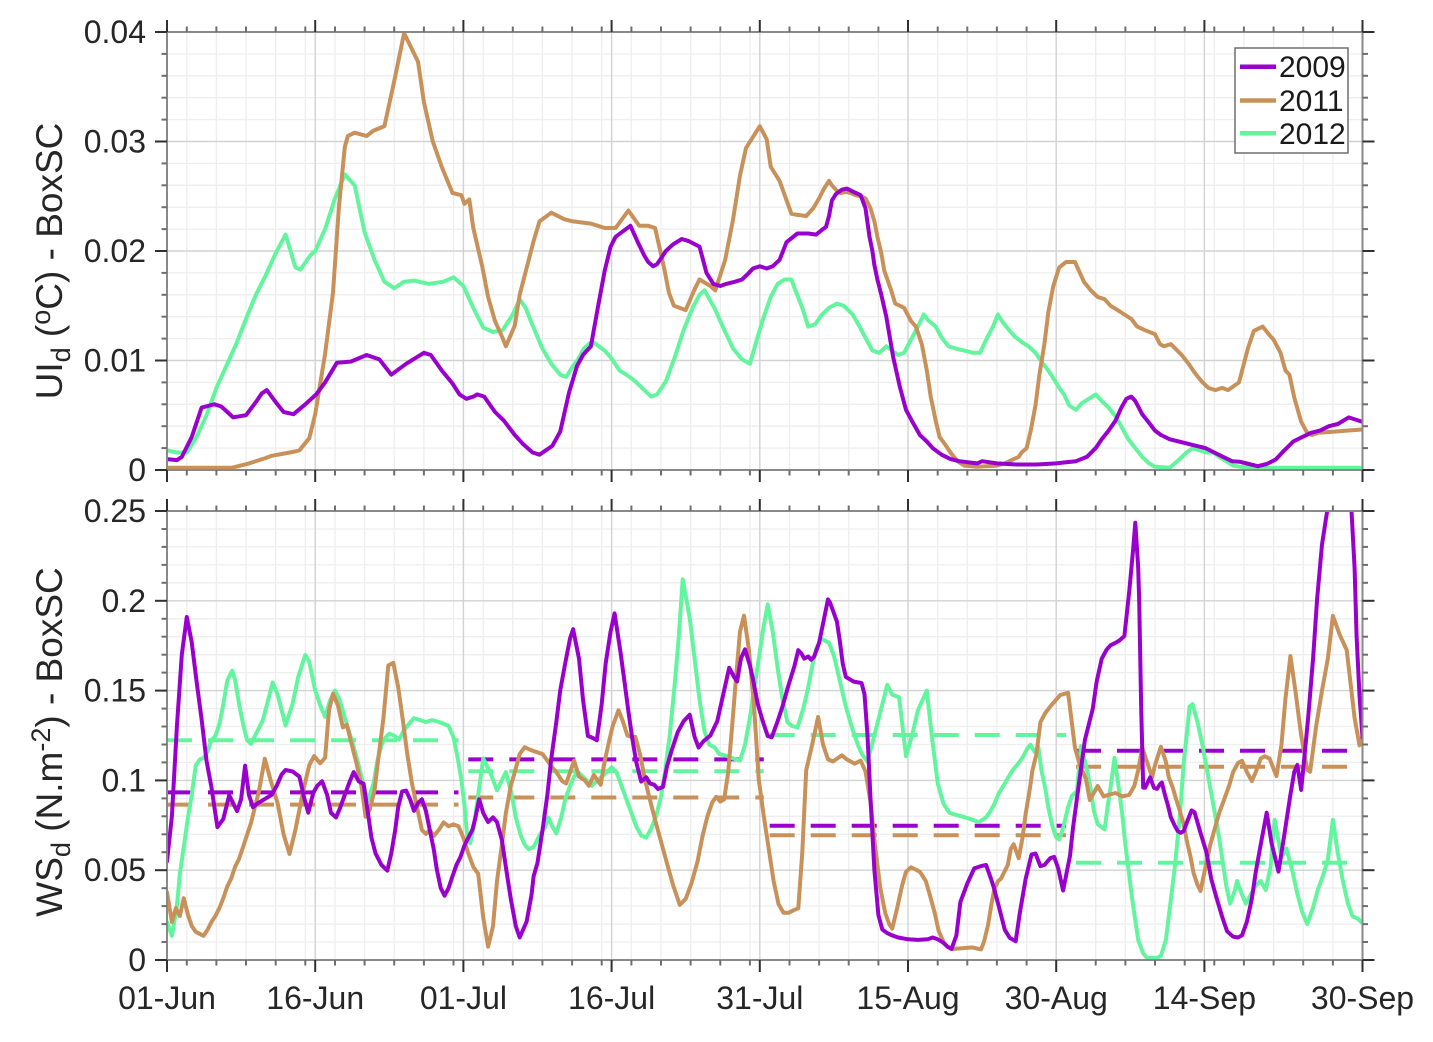  What do you see at coordinates (115, 511) in the screenshot?
I see `svg-text: 0.25` at bounding box center [115, 511].